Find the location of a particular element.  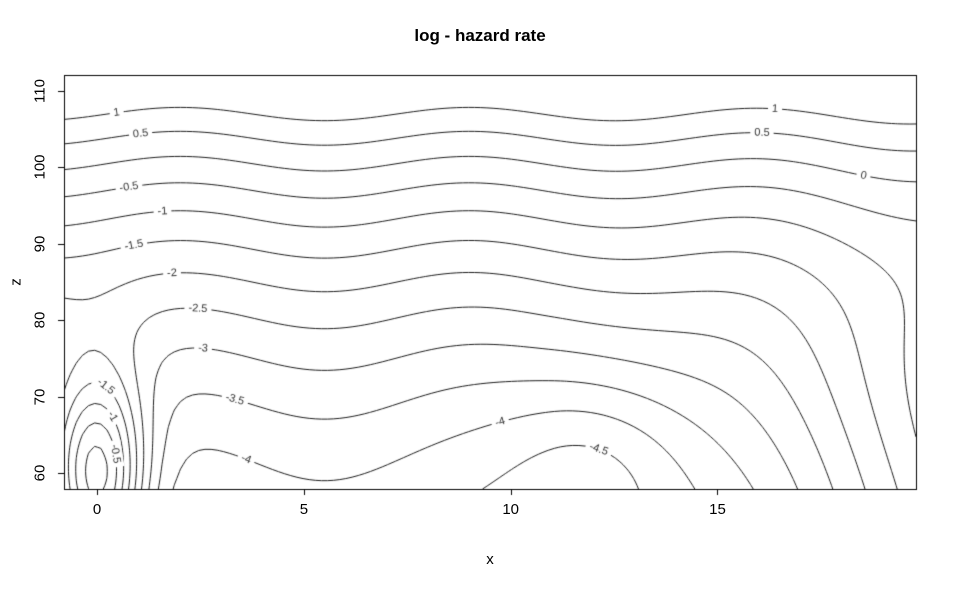

x-tick-label: 0 is located at coordinates (97, 509).